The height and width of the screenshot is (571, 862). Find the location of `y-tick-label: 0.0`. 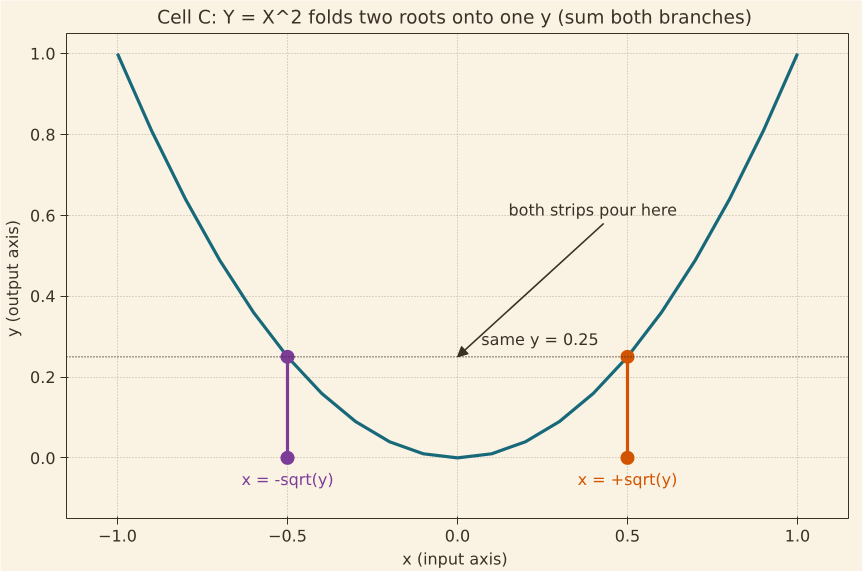

y-tick-label: 0.0 is located at coordinates (43, 458).